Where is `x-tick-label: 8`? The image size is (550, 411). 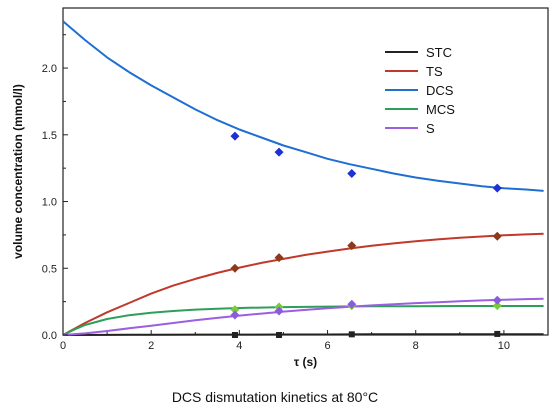 x-tick-label: 8 is located at coordinates (416, 346).